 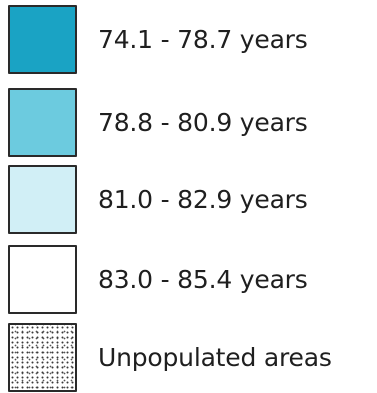 What do you see at coordinates (215, 357) in the screenshot?
I see `legend-label: Unpopulated areas` at bounding box center [215, 357].